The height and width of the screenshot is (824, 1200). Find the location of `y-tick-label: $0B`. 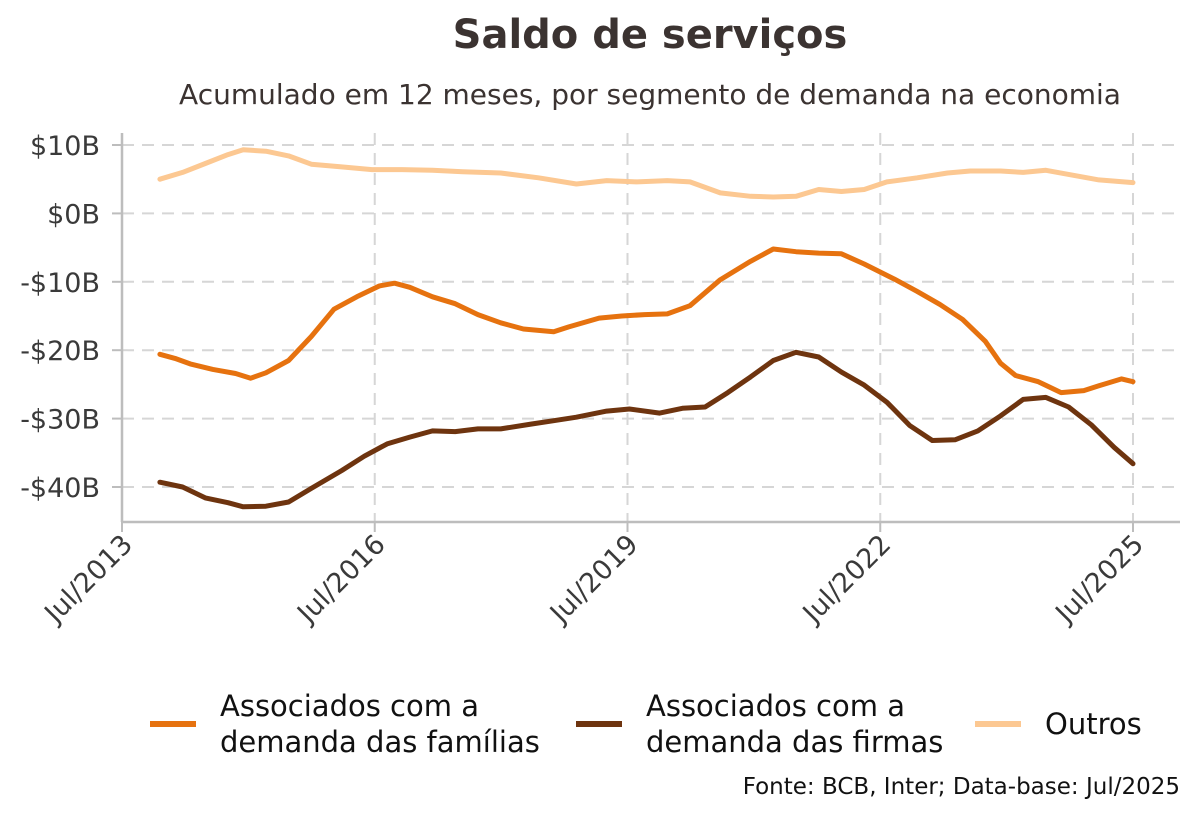

y-tick-label: $0B is located at coordinates (73, 214).